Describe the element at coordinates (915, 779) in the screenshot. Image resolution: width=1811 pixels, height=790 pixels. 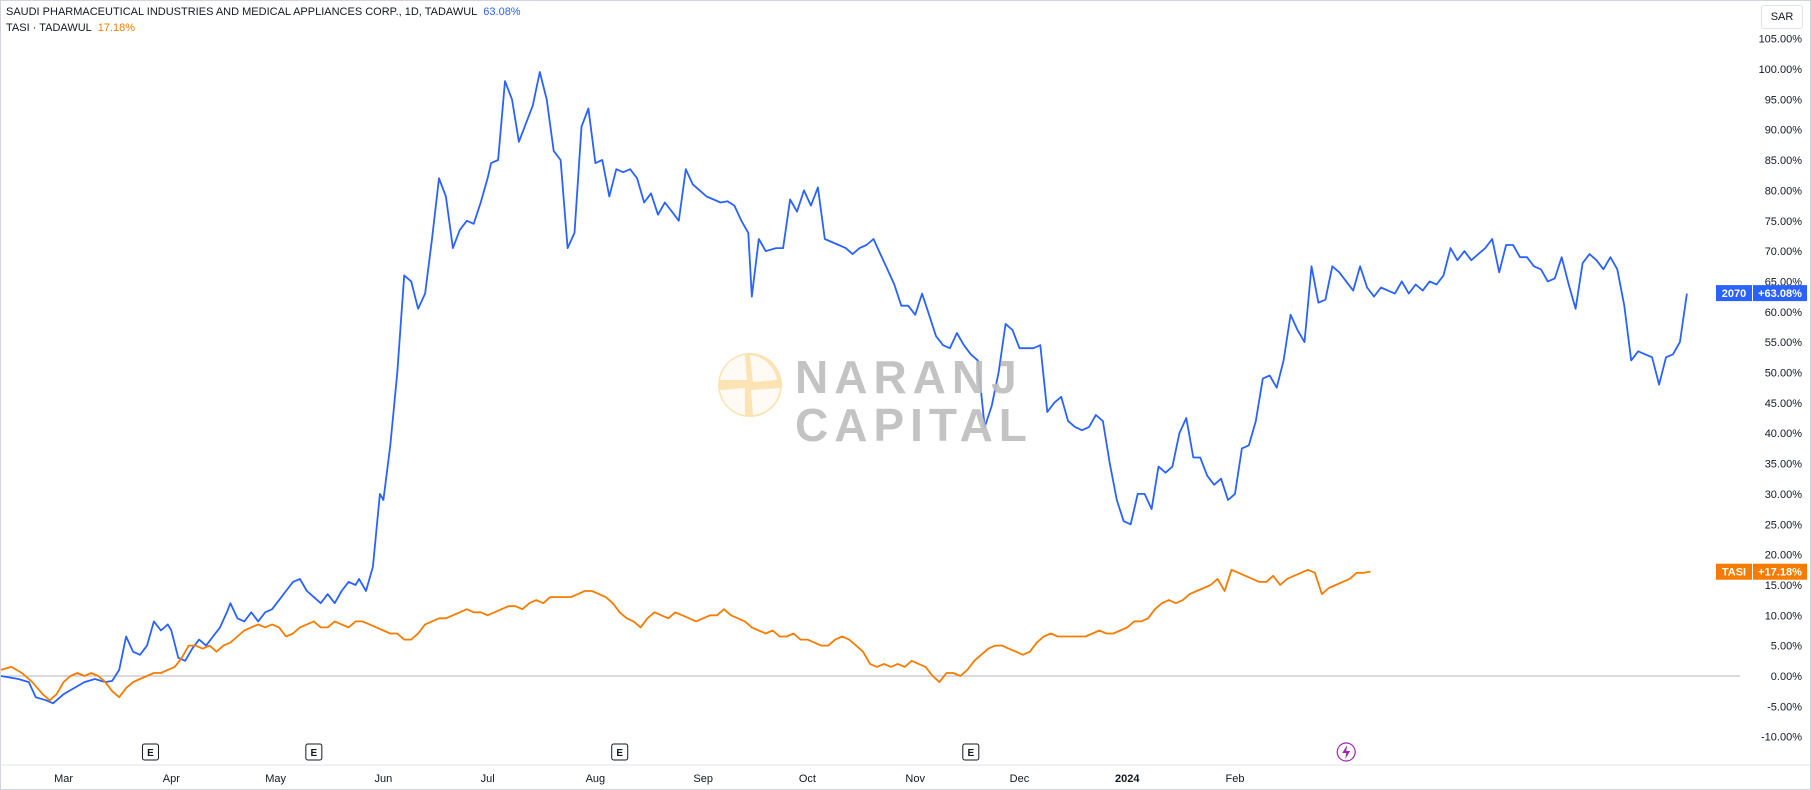
I see `x-tick-label: Nov` at that location.